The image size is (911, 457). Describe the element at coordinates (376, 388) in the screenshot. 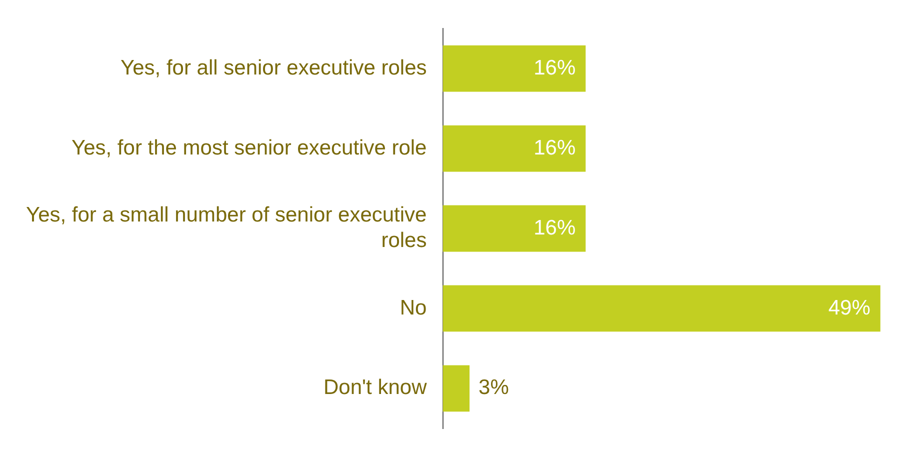

I see `y-tick-label: Don't know` at that location.